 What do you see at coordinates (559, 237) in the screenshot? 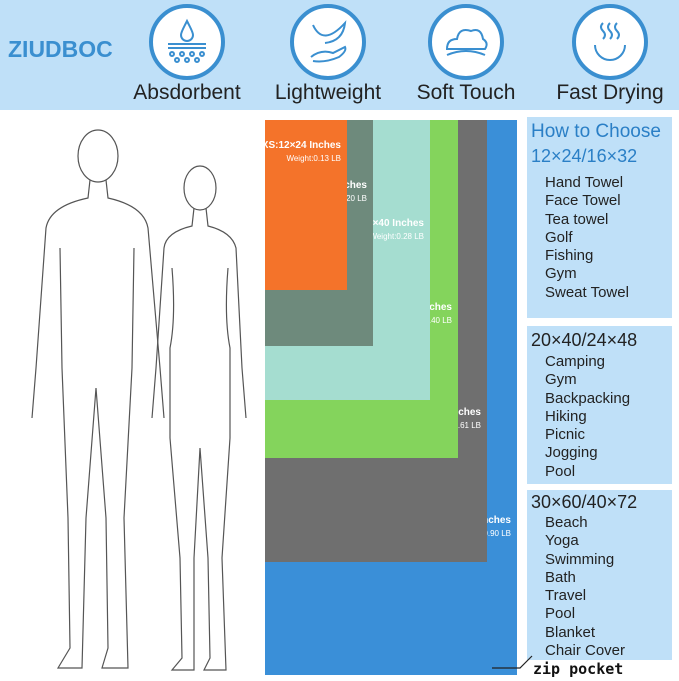
I see `use-case-item: Golf` at bounding box center [559, 237].